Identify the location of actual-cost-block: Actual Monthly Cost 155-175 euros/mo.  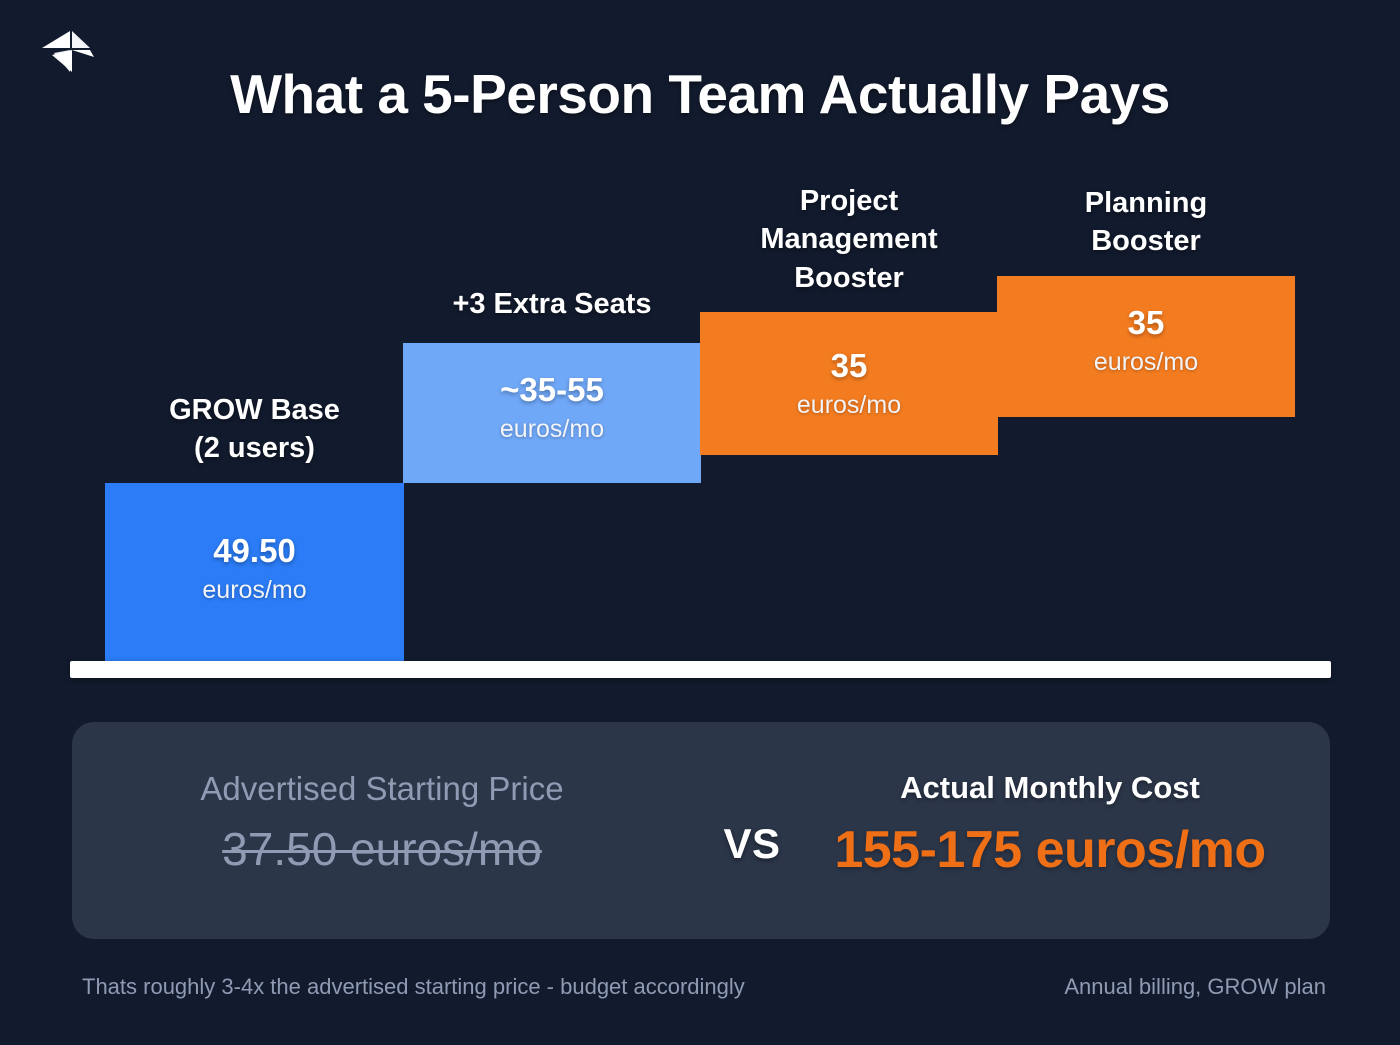
(1050, 830).